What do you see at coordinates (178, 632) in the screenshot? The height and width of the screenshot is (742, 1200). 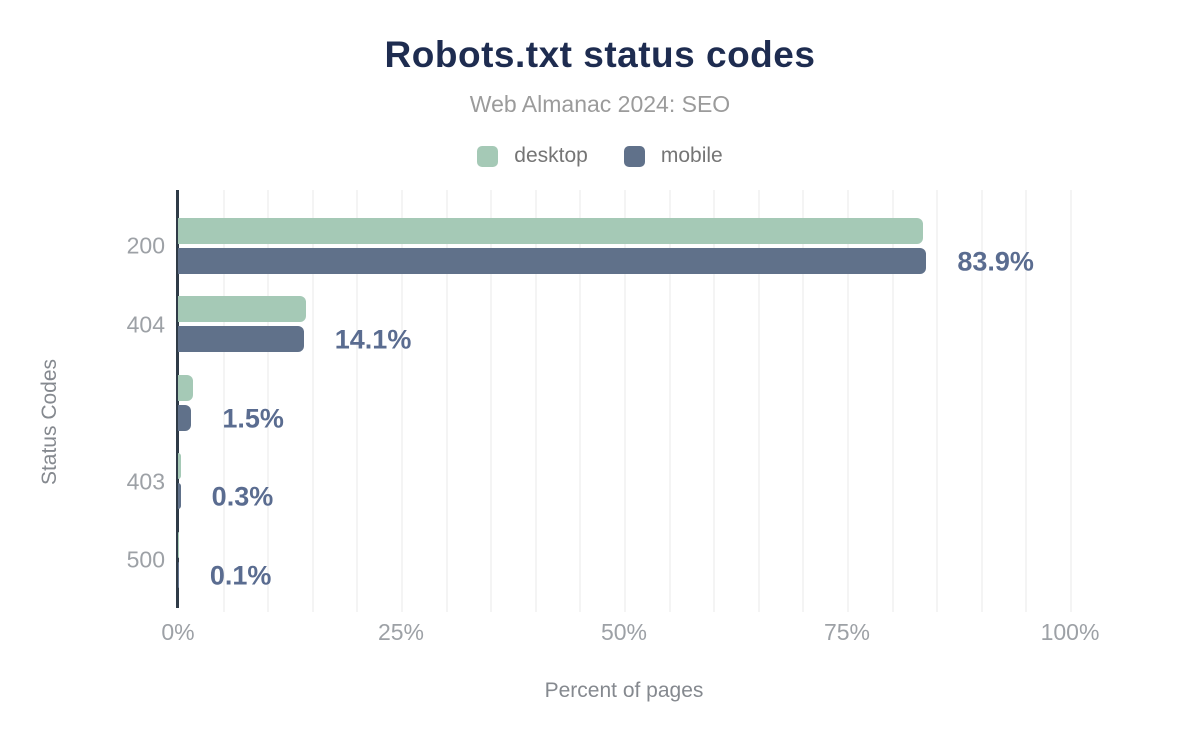 I see `x-tick-0%: 0%` at bounding box center [178, 632].